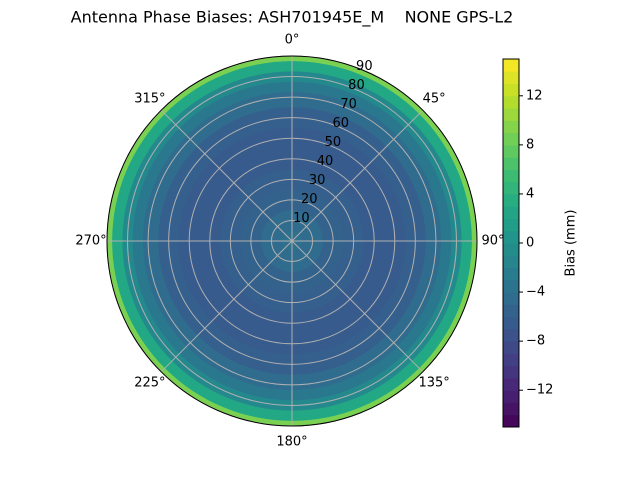 This screenshot has height=480, width=640. I want to click on radial-tick-label: 60, so click(340, 123).